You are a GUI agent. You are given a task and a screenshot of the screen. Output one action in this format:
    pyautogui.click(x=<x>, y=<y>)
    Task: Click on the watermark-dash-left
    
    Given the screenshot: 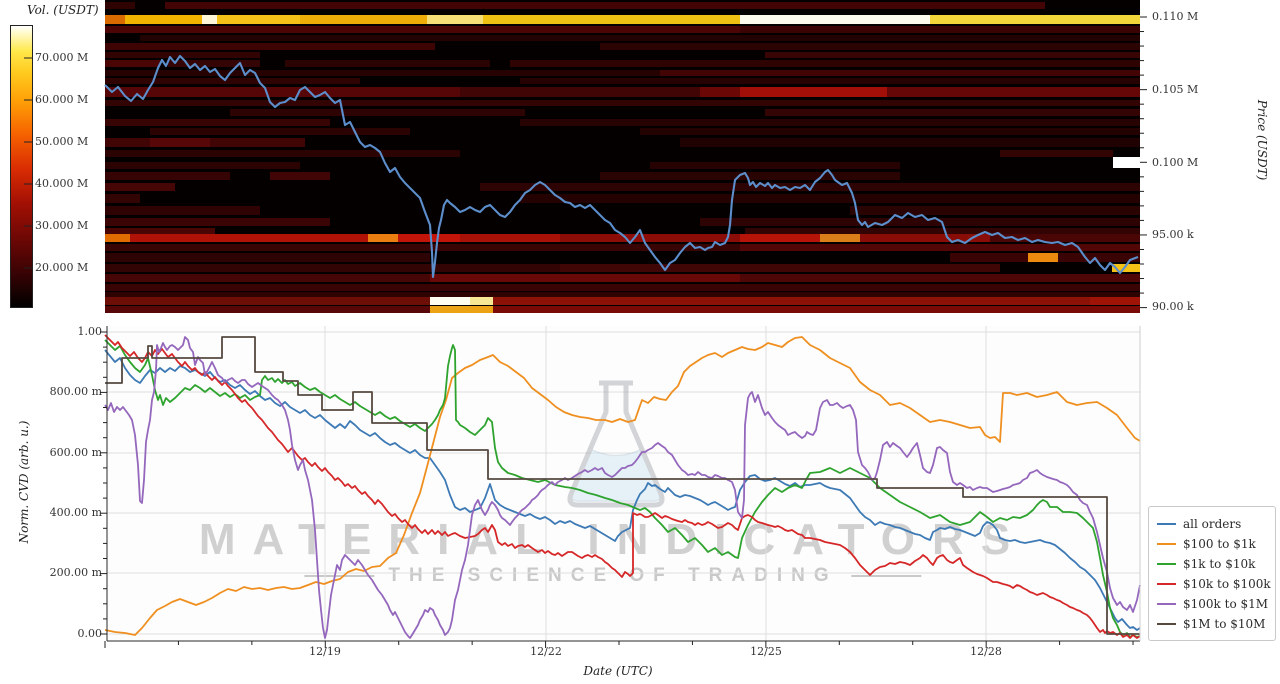 What is the action you would take?
    pyautogui.click(x=339, y=576)
    